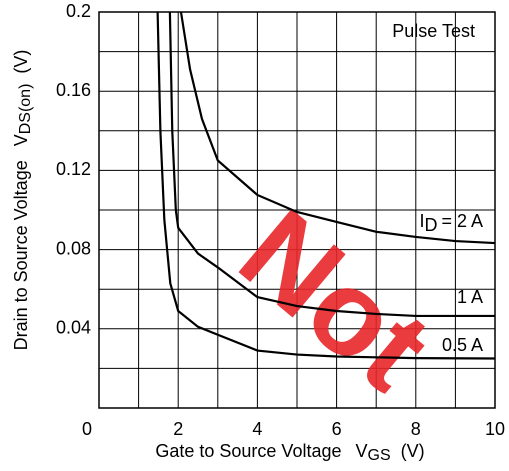 The image size is (509, 471). I want to click on x-tick-label: 0, so click(87, 429).